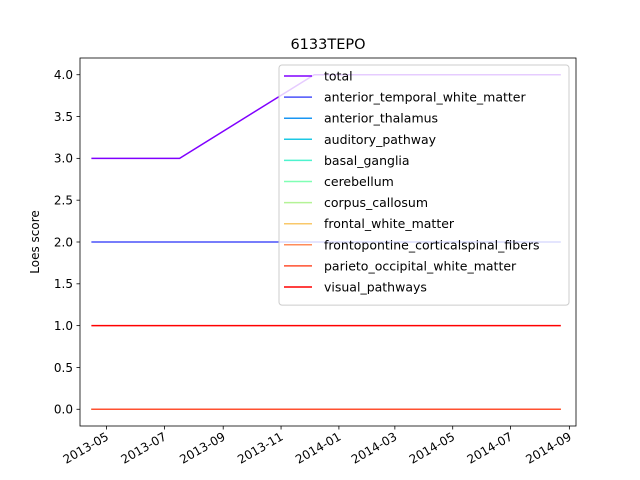  Describe the element at coordinates (63, 368) in the screenshot. I see `y-tick-label: 0.5` at that location.